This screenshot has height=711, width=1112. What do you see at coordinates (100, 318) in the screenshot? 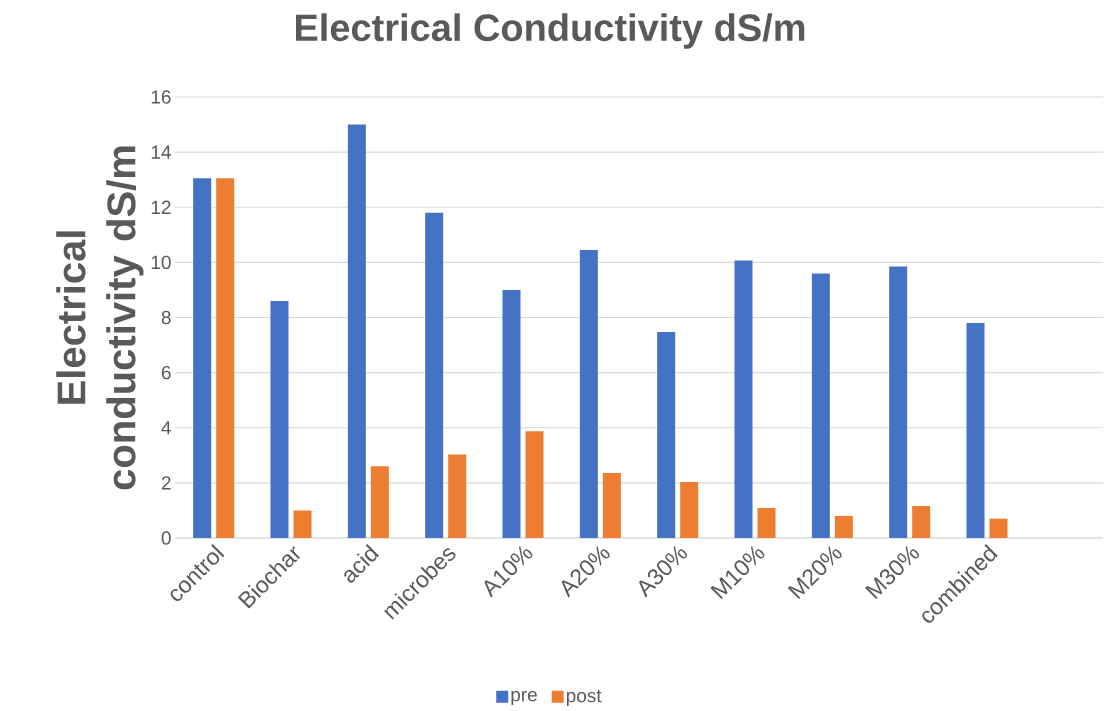
I see `y-axis-title: Electrical conductivity dS/m` at bounding box center [100, 318].